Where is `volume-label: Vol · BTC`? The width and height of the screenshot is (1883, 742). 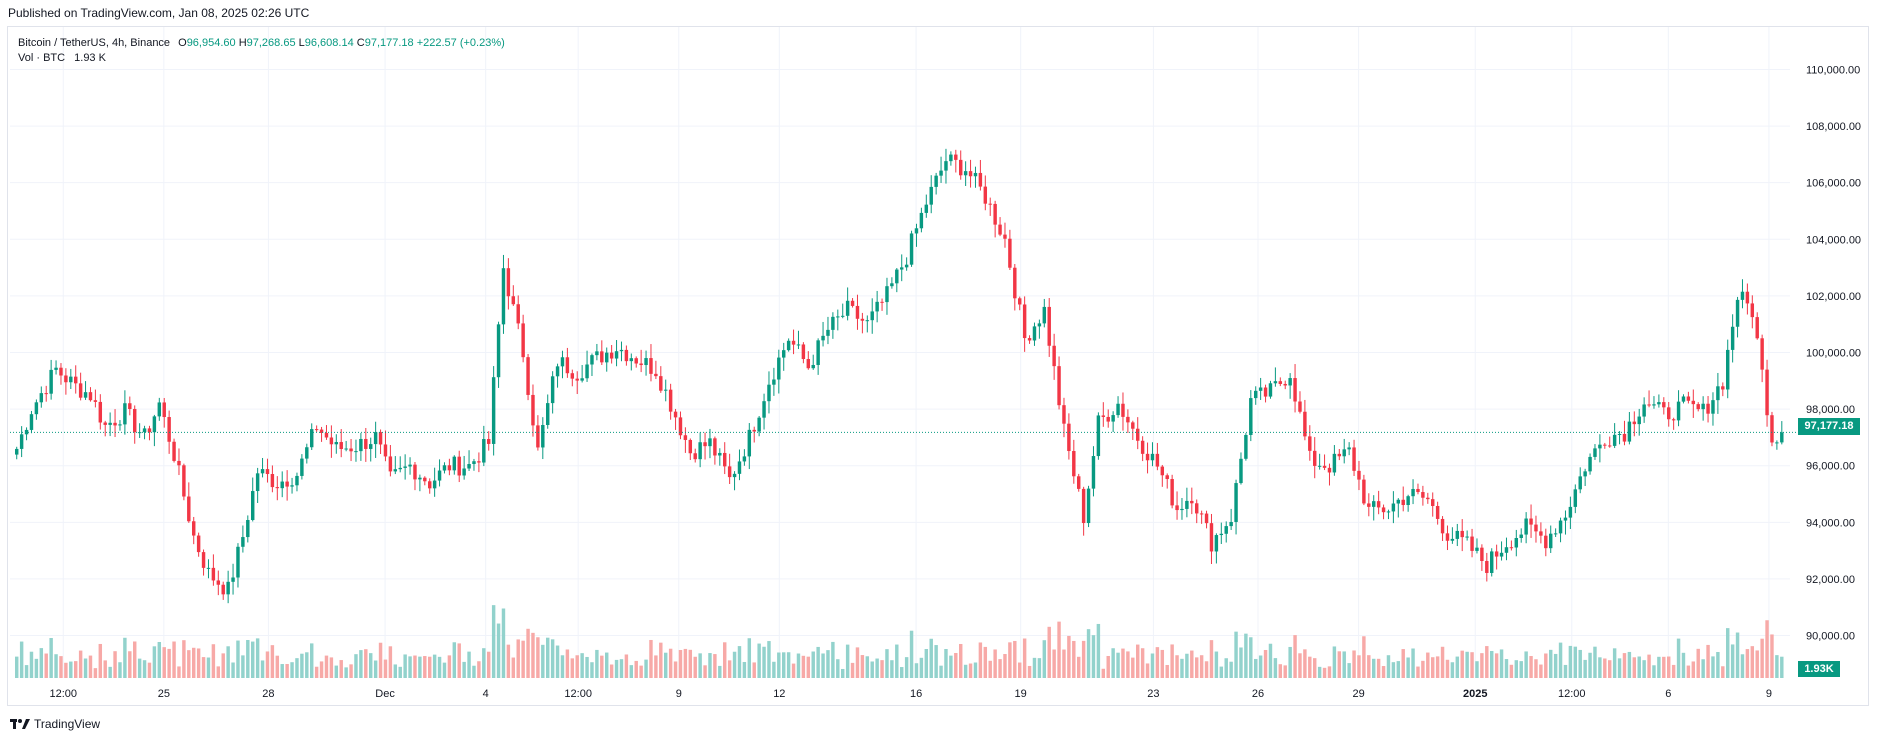
volume-label: Vol · BTC is located at coordinates (42, 58).